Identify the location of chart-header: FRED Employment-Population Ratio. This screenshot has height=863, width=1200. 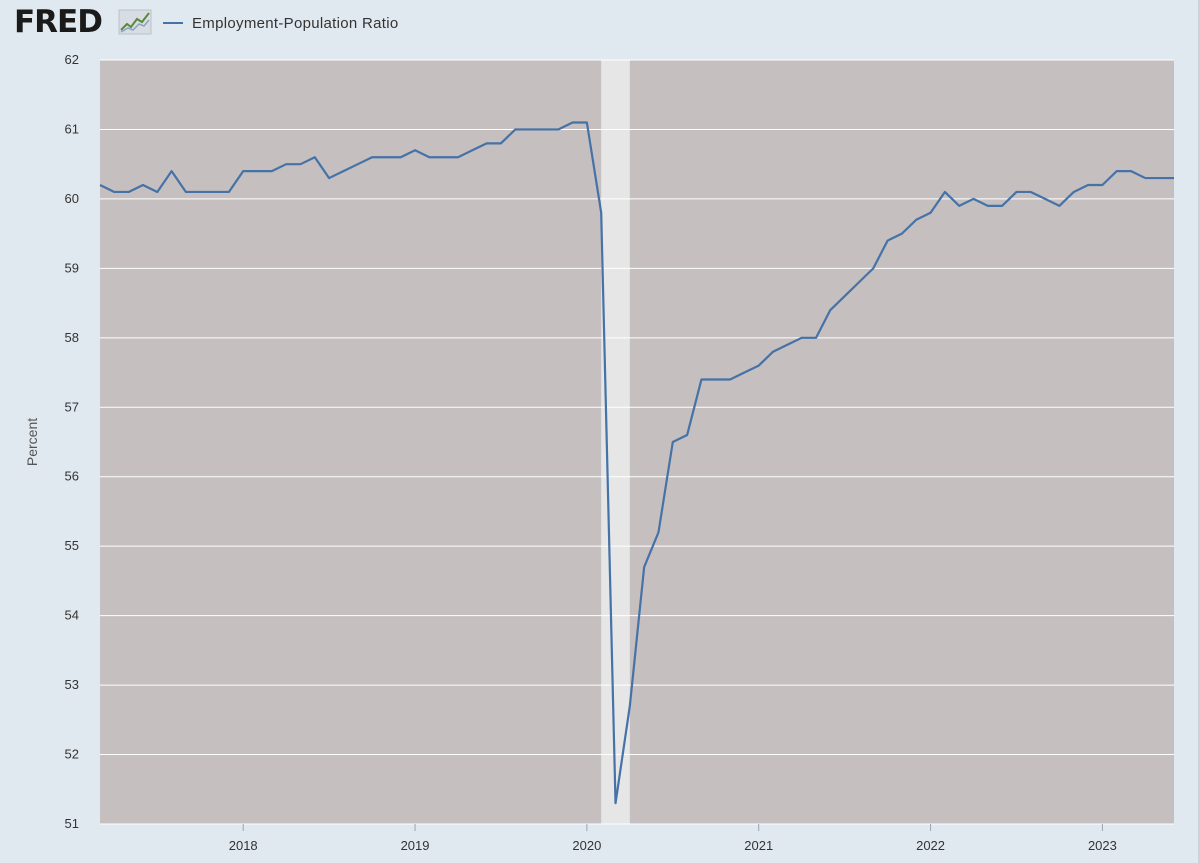
(600, 23).